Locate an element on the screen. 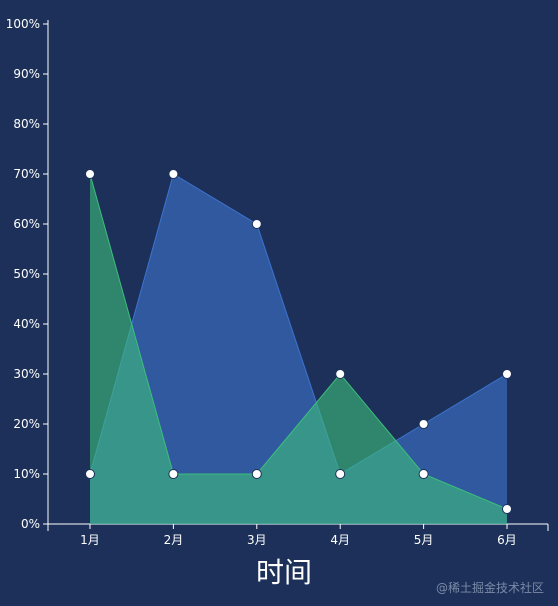 The width and height of the screenshot is (558, 606). y-tick-label: 20% is located at coordinates (26, 424).